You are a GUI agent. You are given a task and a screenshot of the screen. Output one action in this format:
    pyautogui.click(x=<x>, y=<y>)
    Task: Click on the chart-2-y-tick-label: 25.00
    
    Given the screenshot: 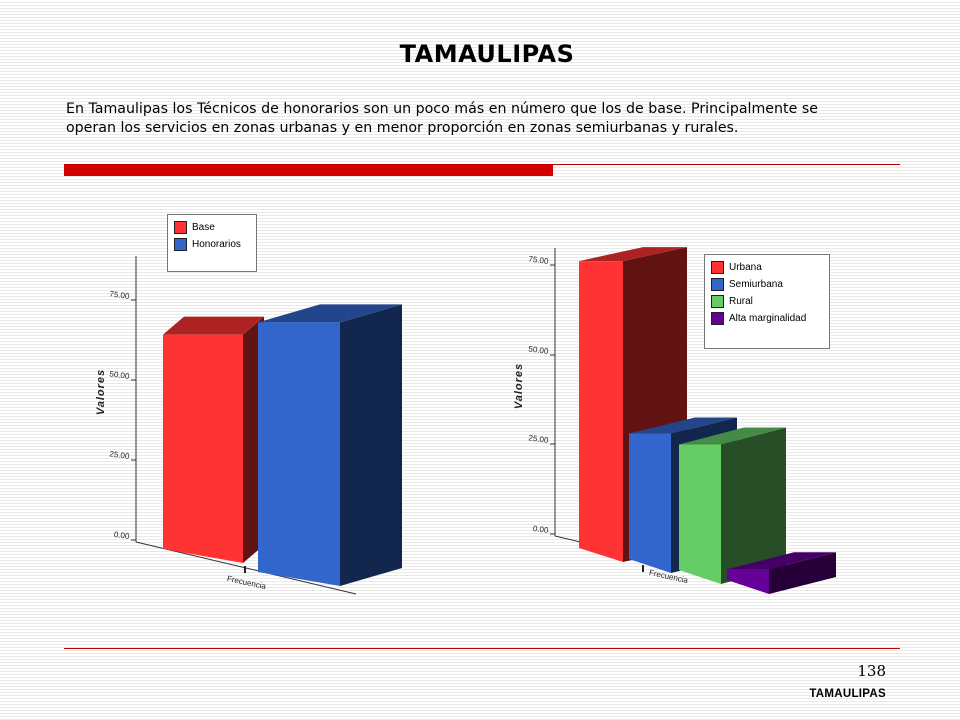 What is the action you would take?
    pyautogui.click(x=539, y=439)
    